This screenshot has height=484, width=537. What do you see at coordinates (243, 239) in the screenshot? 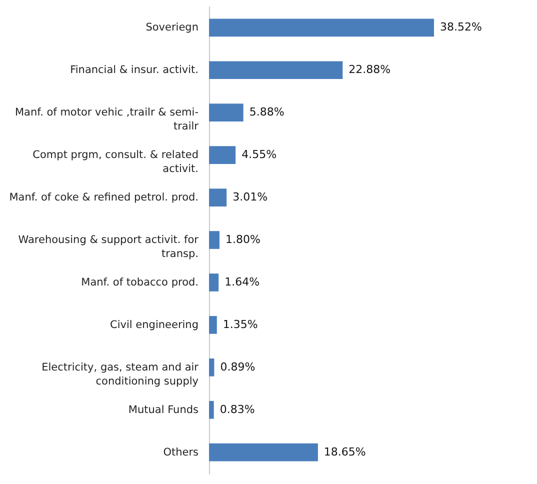
I see `data-label: 1.80%` at bounding box center [243, 239].